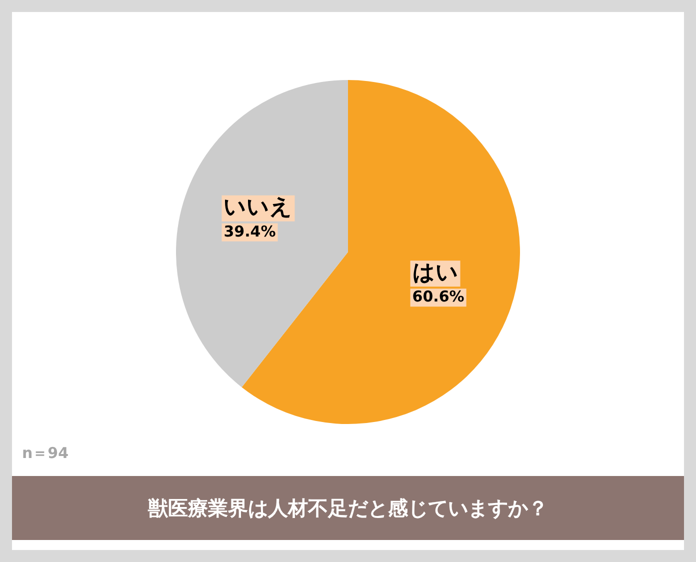 This screenshot has height=562, width=696. I want to click on data-label: 39.4%, so click(250, 231).